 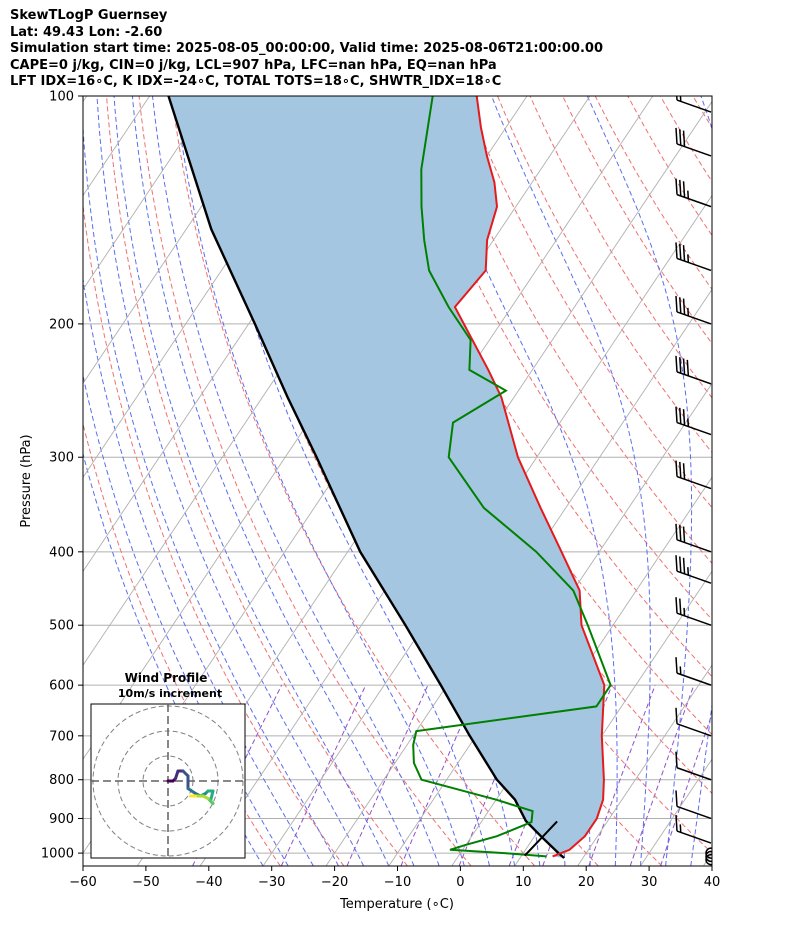 I want to click on x-tick-label: −30, so click(x=271, y=882).